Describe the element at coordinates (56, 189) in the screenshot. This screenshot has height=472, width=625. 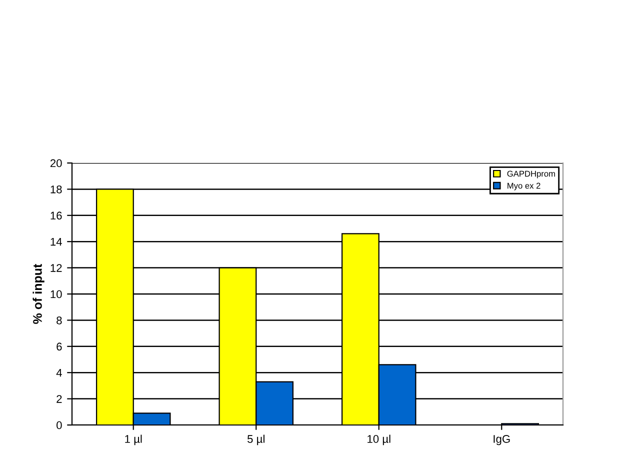
I see `y-tick-label: 18` at that location.